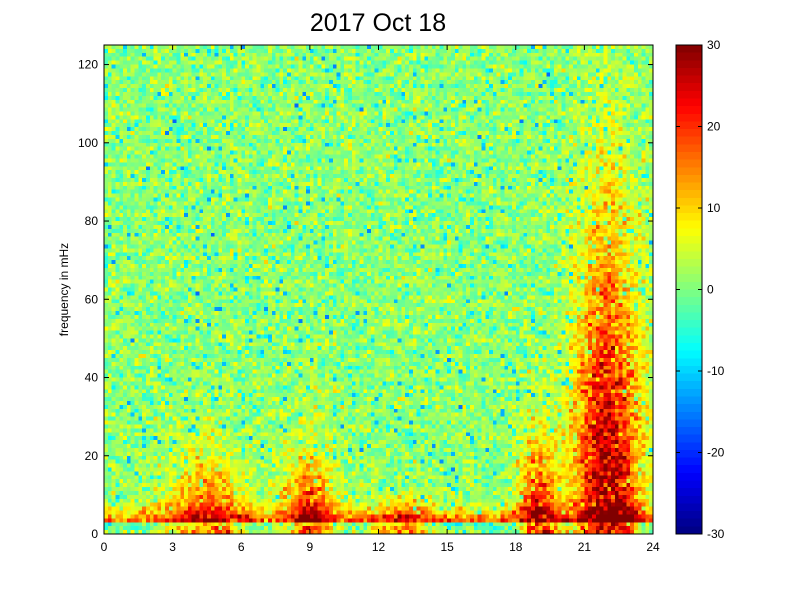 The width and height of the screenshot is (801, 600). What do you see at coordinates (714, 45) in the screenshot?
I see `colorbar-tick-label: 30` at bounding box center [714, 45].